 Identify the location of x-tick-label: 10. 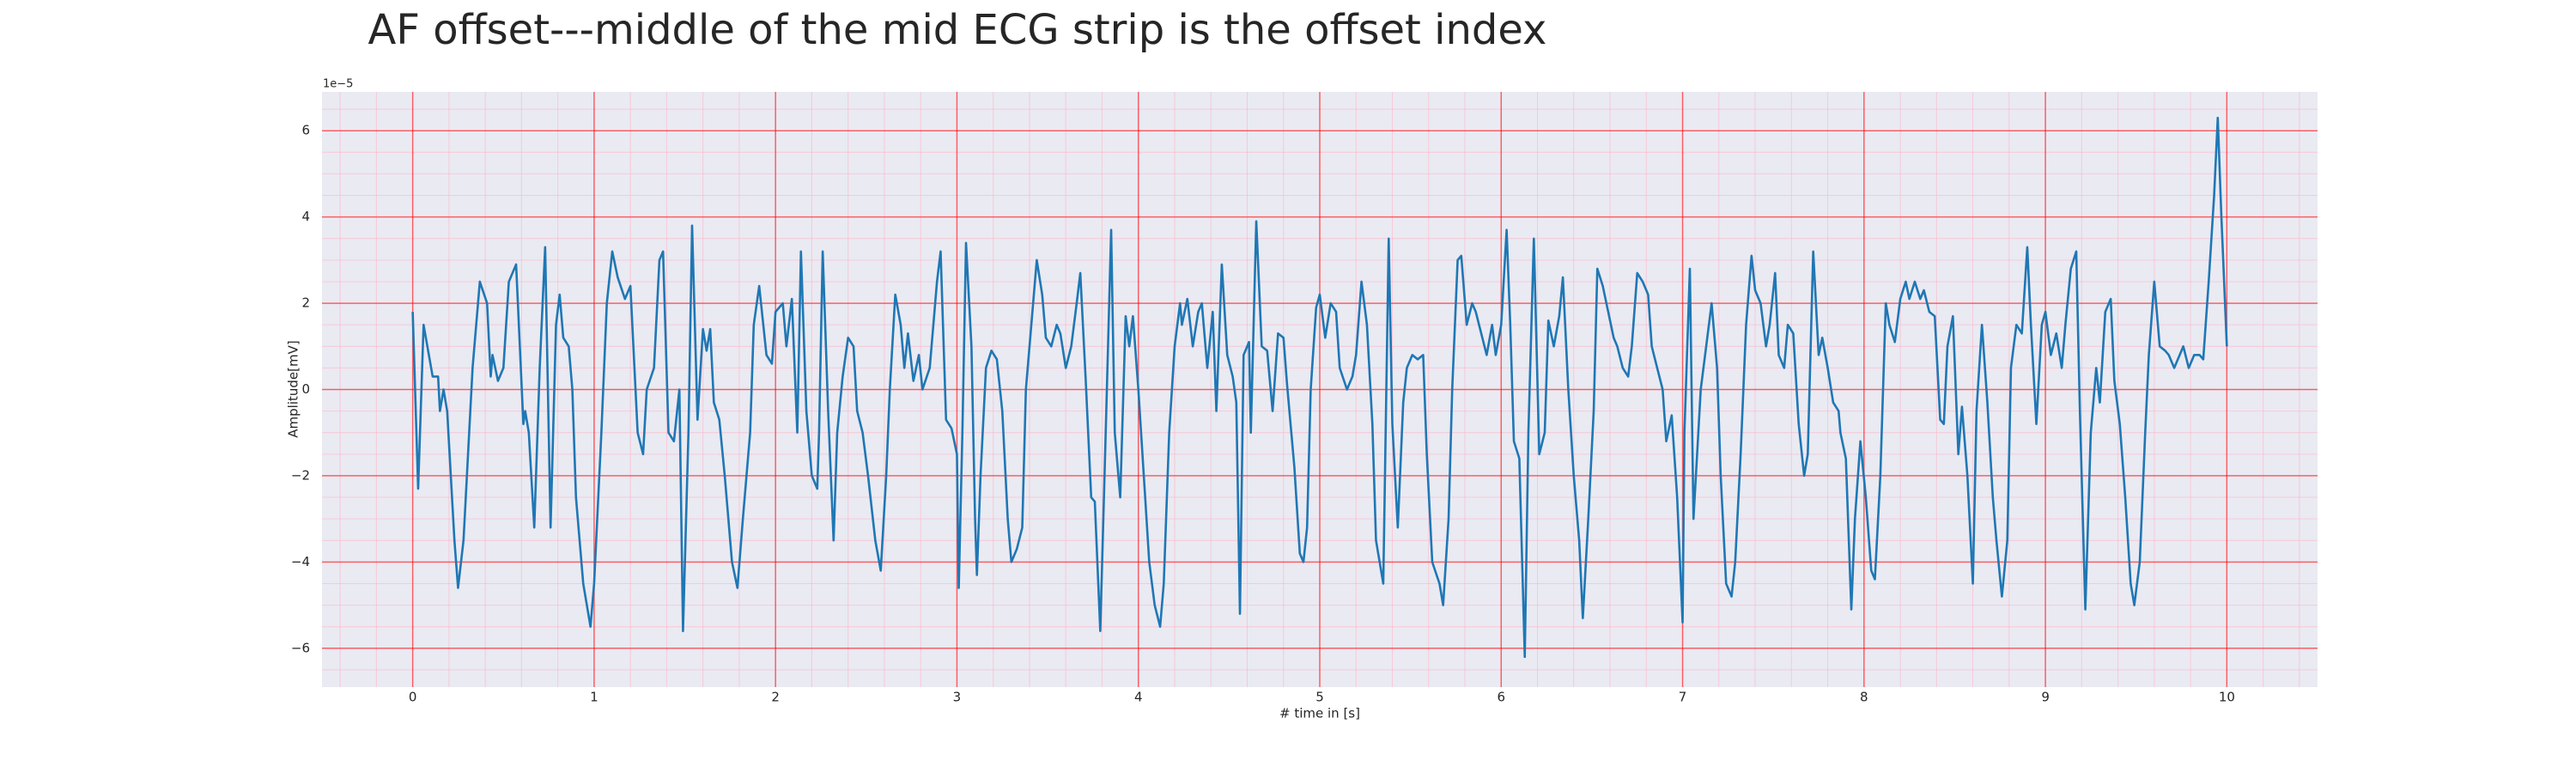
(2227, 697).